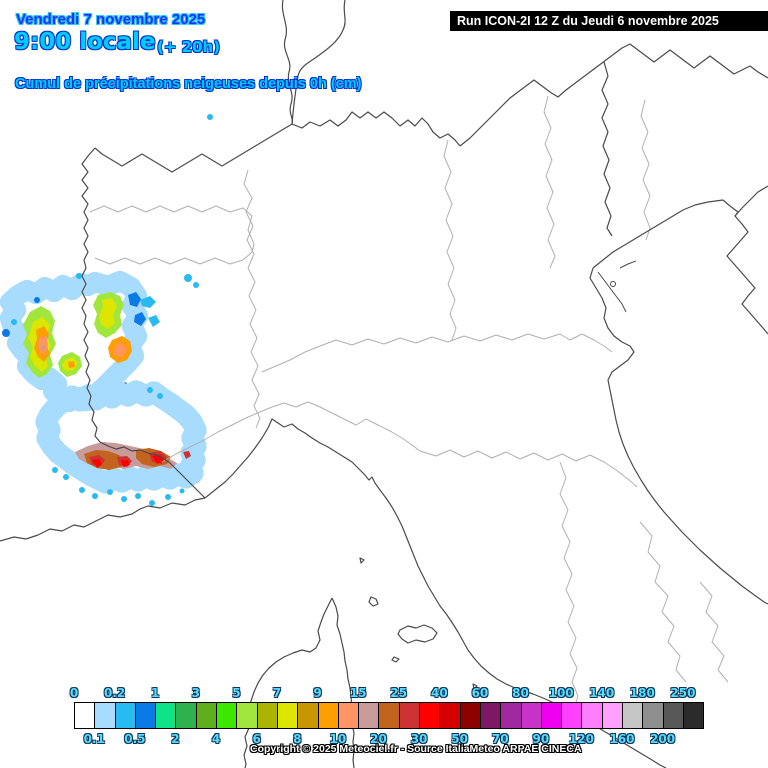 This screenshot has width=768, height=768. I want to click on legend-boundary-label: 90, so click(541, 739).